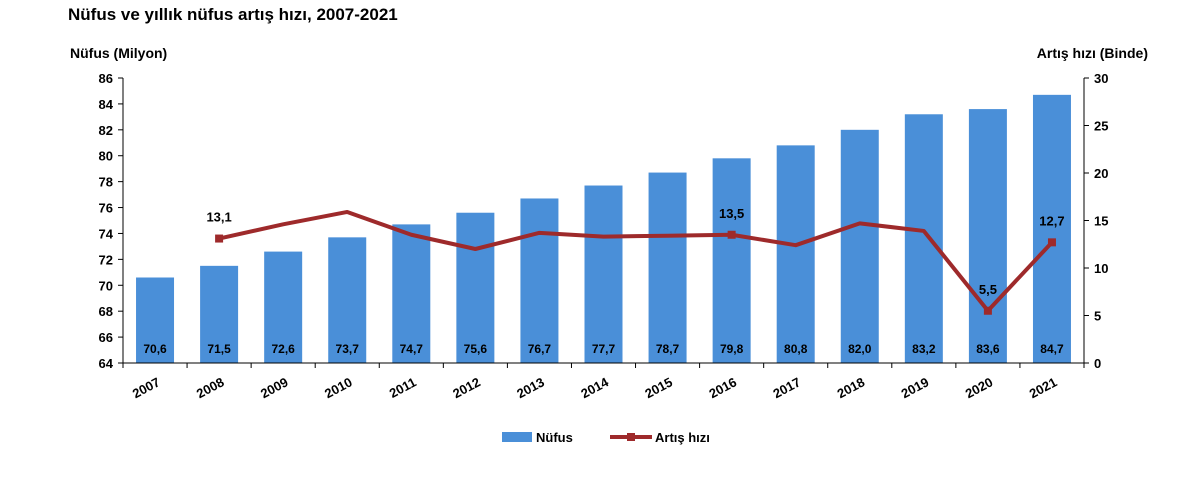 This screenshot has width=1200, height=485. What do you see at coordinates (924, 349) in the screenshot?
I see `bar-value-label: 83,2` at bounding box center [924, 349].